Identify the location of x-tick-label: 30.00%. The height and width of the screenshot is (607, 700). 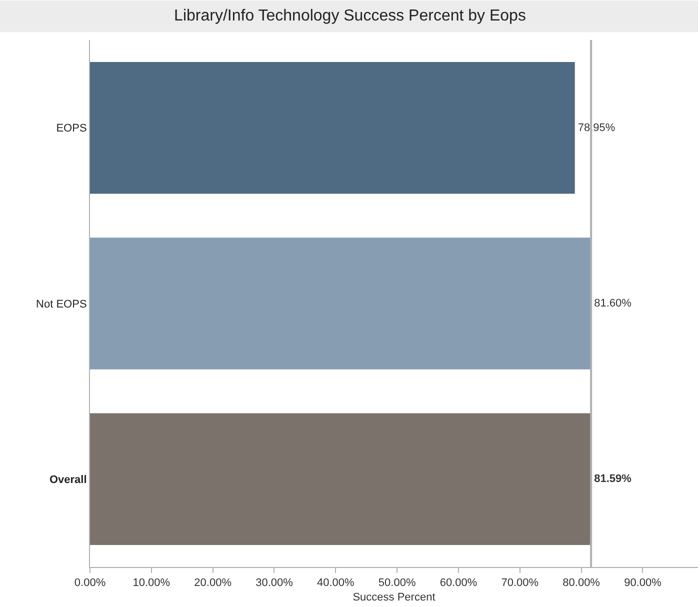
(275, 583).